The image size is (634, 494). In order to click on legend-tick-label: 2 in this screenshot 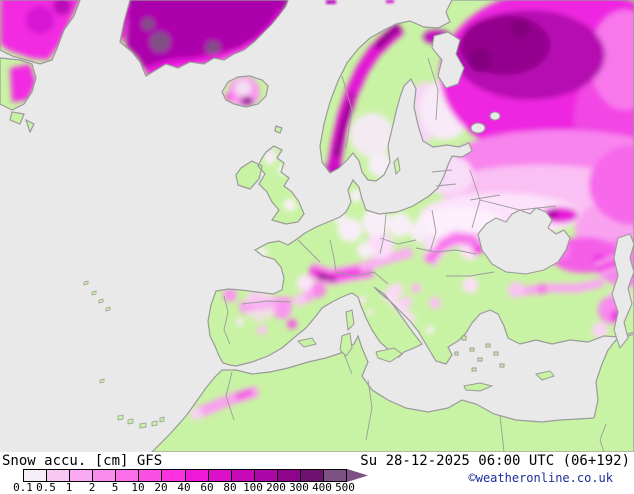, I will do `click(92, 487)`.